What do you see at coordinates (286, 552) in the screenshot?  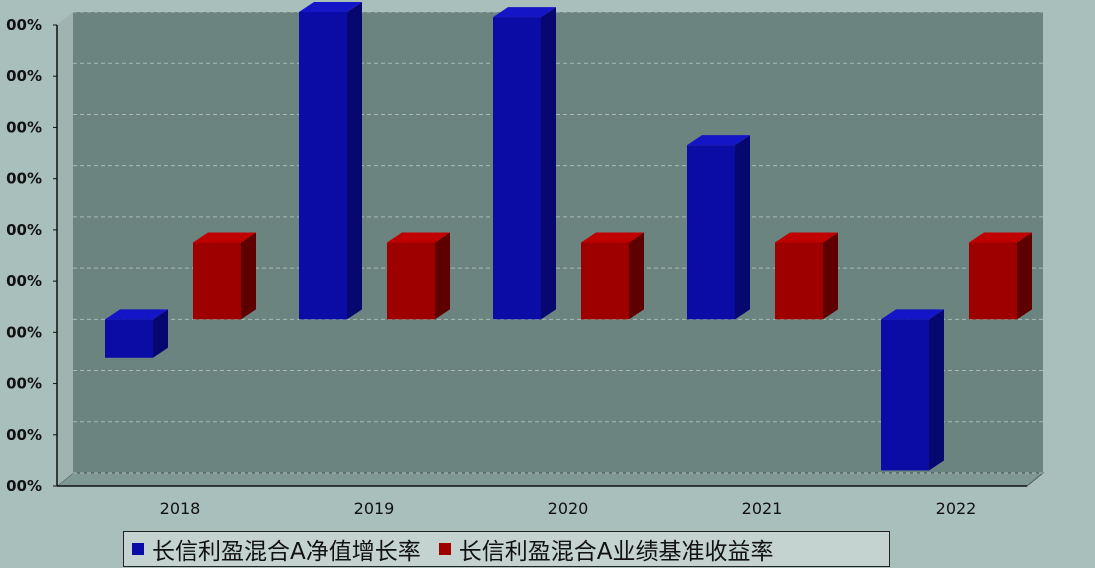 I see `legend-label-net-growth: 长信利盈混合A净值增长率` at bounding box center [286, 552].